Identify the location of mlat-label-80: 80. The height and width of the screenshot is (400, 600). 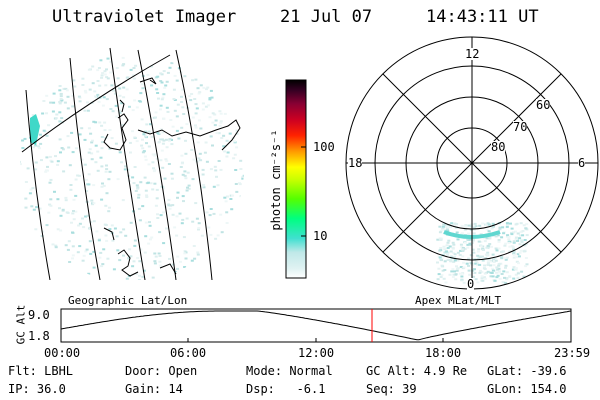
(498, 147).